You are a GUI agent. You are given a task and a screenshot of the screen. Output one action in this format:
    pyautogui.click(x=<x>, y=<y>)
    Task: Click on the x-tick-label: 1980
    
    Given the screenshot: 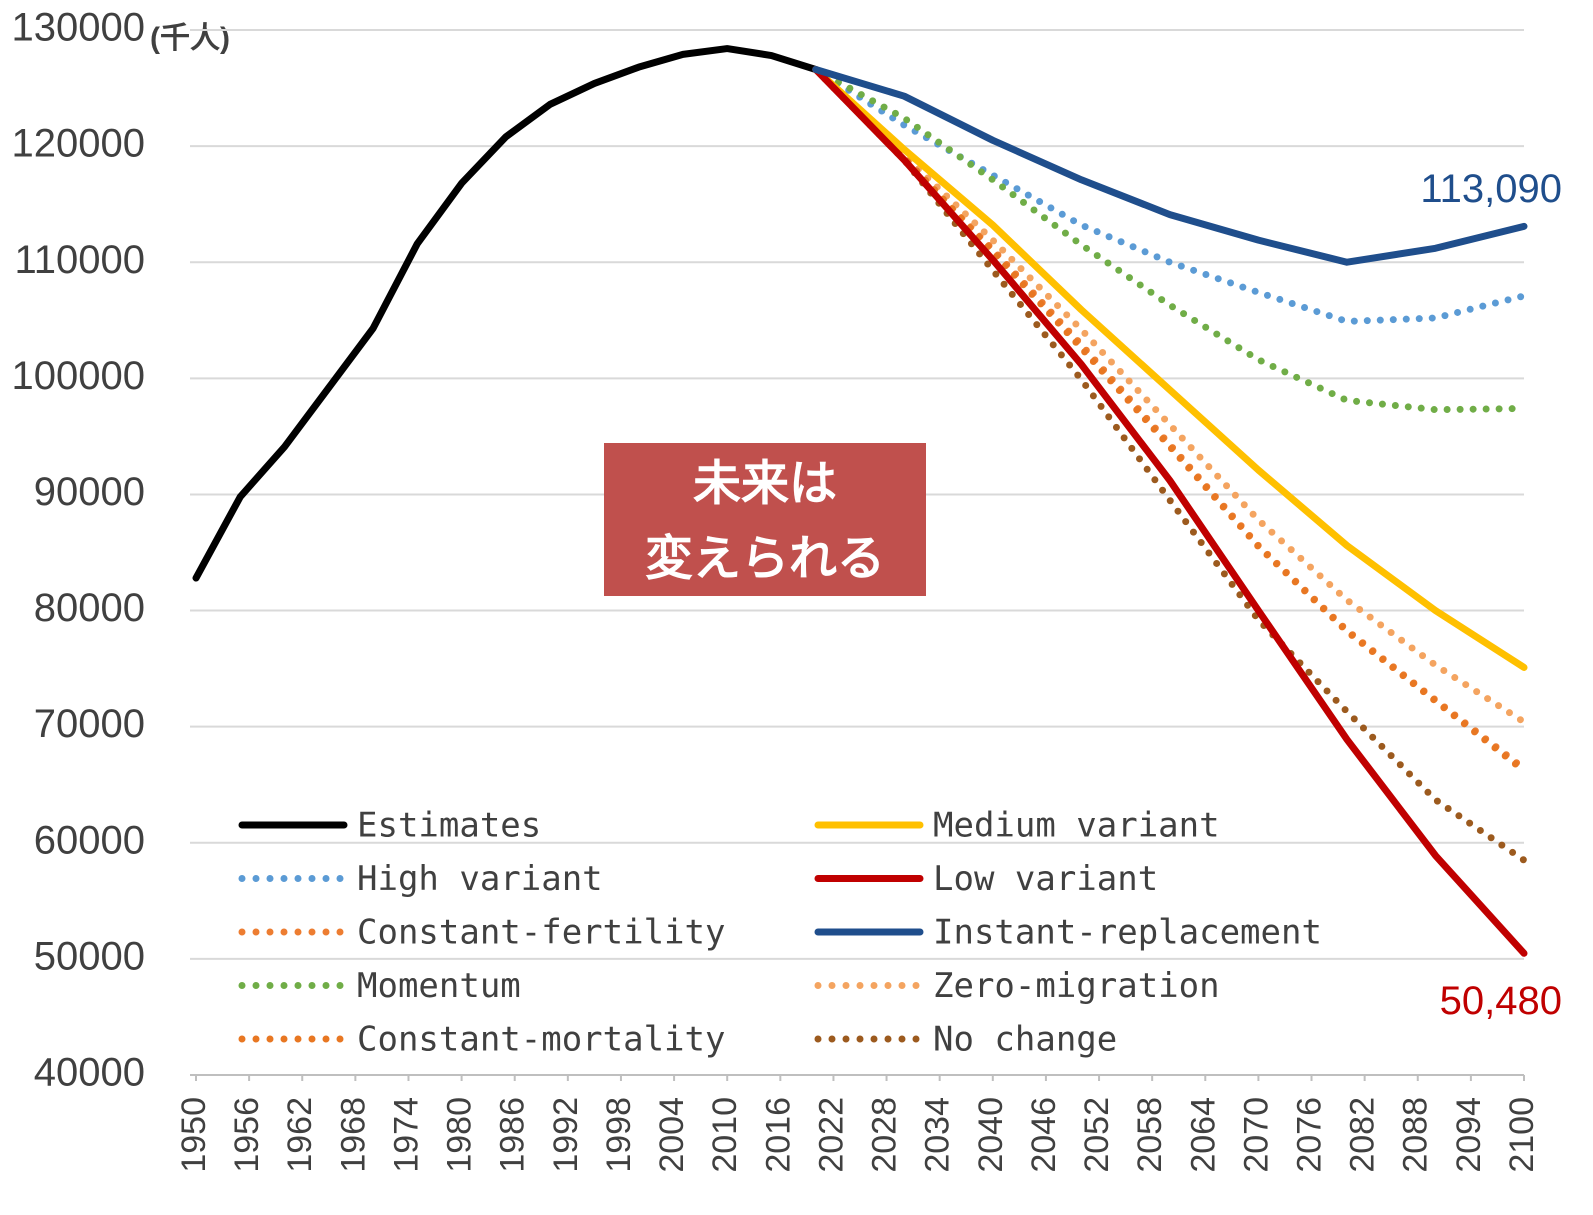 What is the action you would take?
    pyautogui.click(x=460, y=1135)
    